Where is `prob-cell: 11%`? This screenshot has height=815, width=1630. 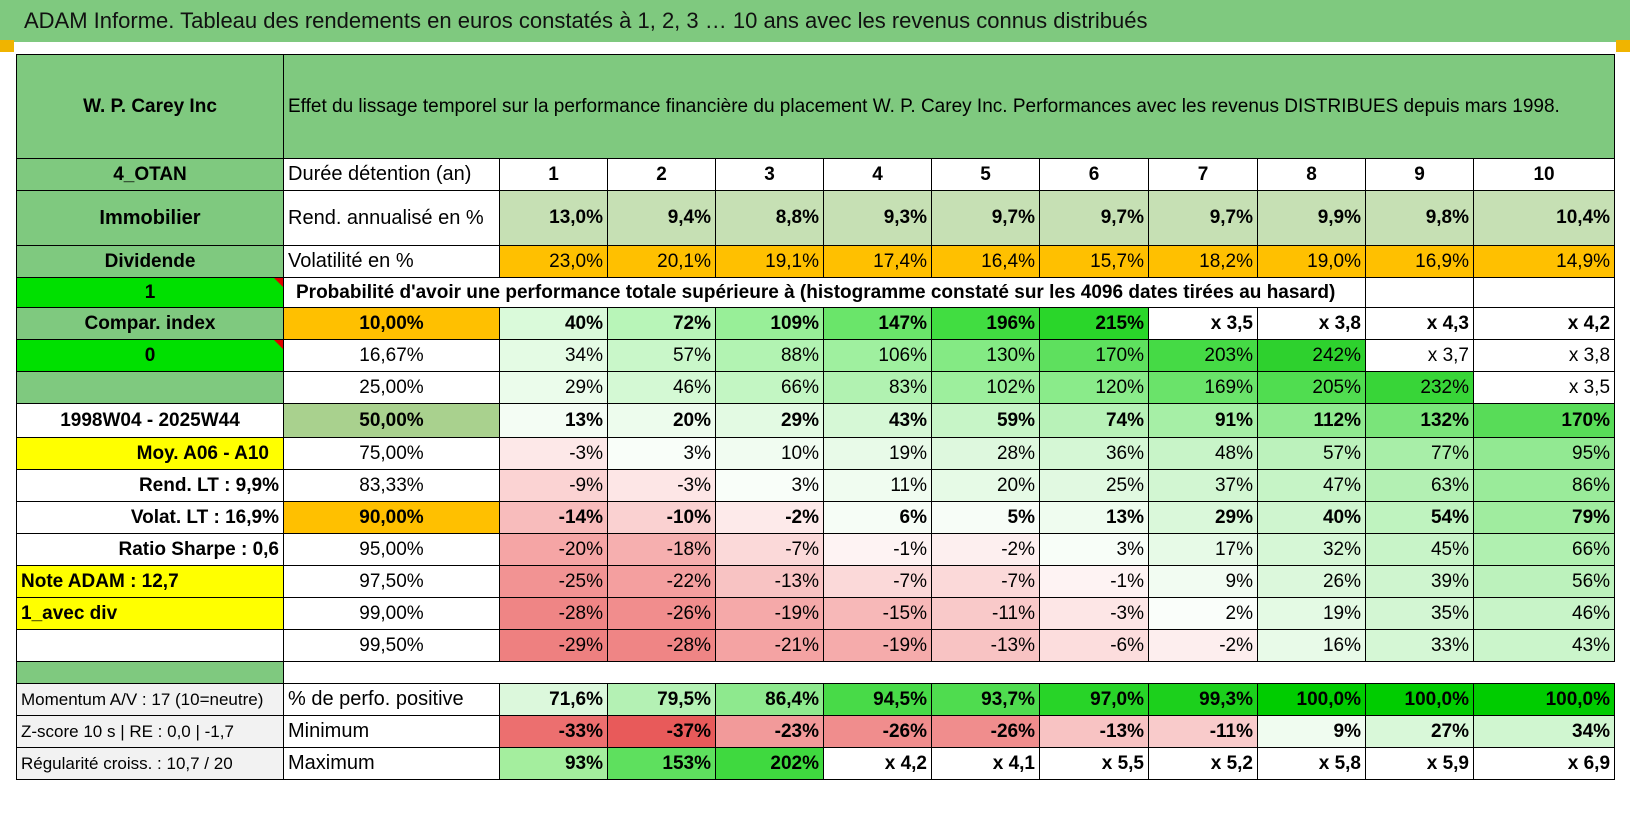
prob-cell: 11% is located at coordinates (877, 485).